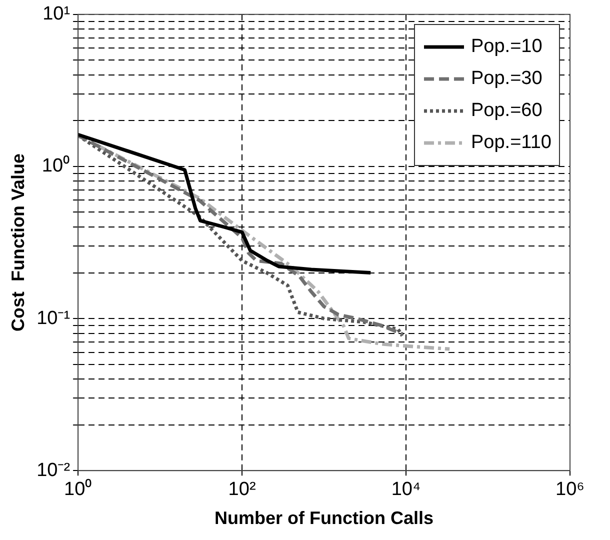  What do you see at coordinates (18, 242) in the screenshot?
I see `y-axis-title: Cost Function Value` at bounding box center [18, 242].